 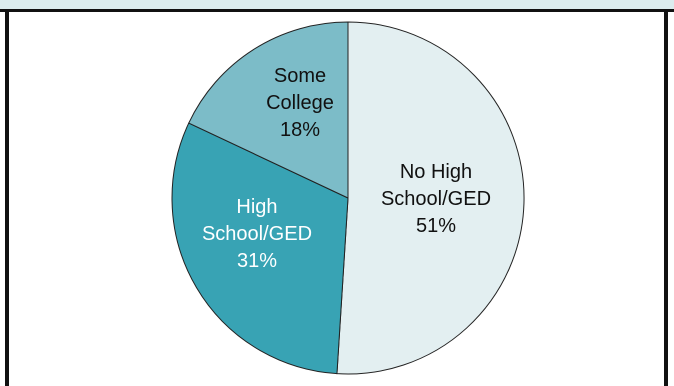 I want to click on slice-percent-1: 31%, so click(x=257, y=261).